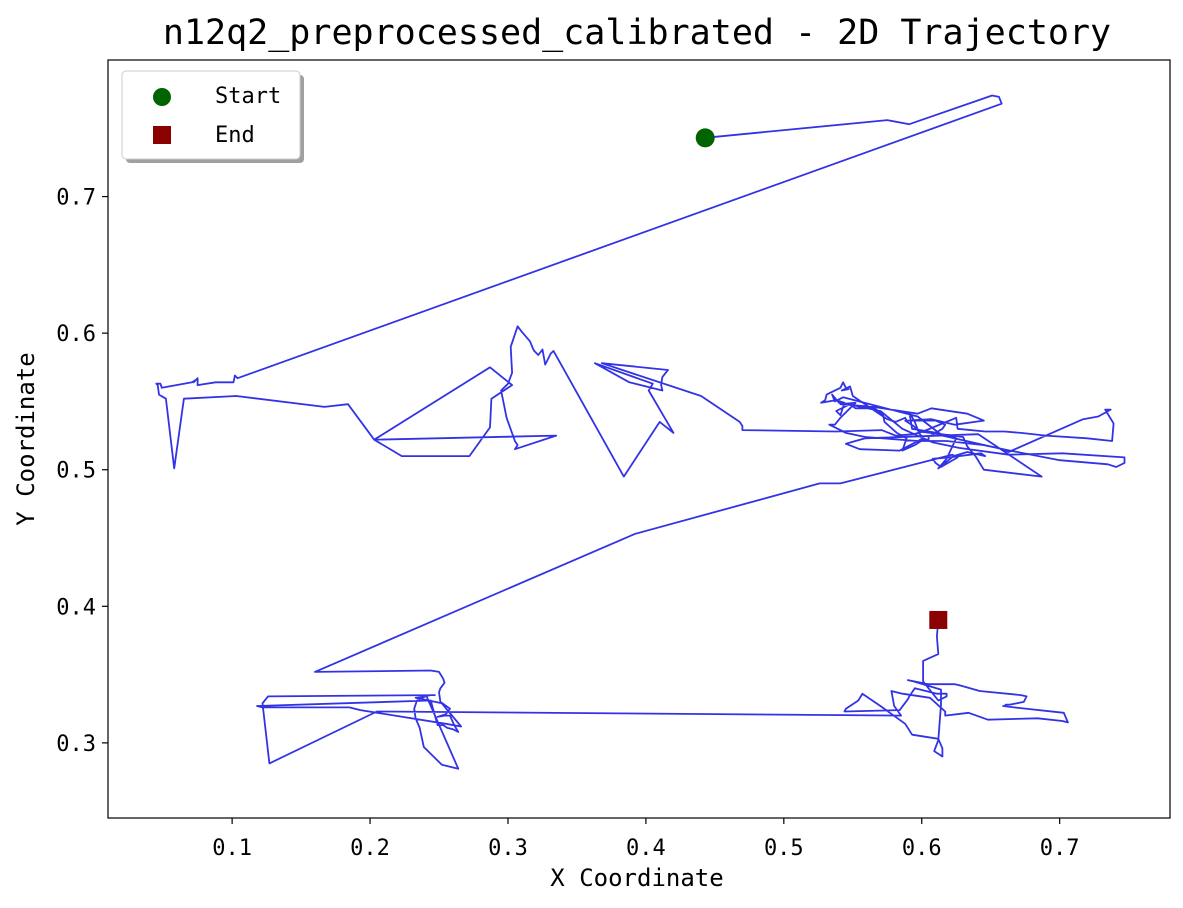  I want to click on legend: Start End, so click(212, 116).